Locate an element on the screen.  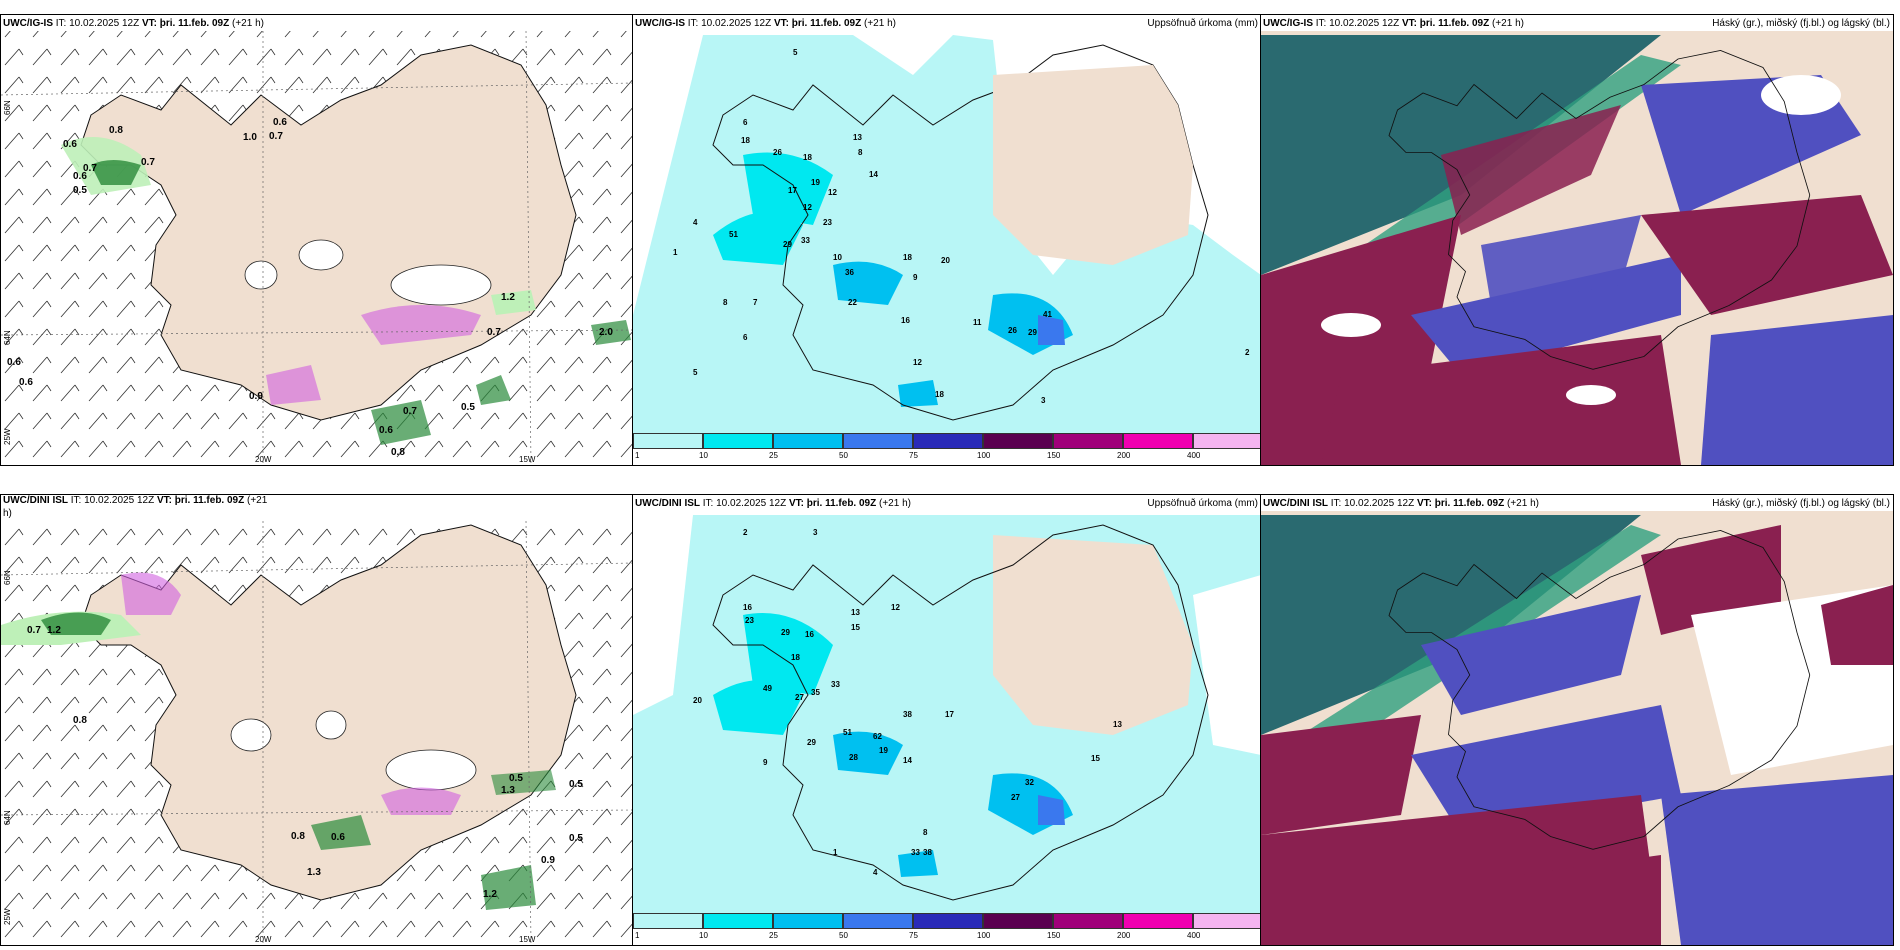
lon-label-25: 25W is located at coordinates (7, 436).